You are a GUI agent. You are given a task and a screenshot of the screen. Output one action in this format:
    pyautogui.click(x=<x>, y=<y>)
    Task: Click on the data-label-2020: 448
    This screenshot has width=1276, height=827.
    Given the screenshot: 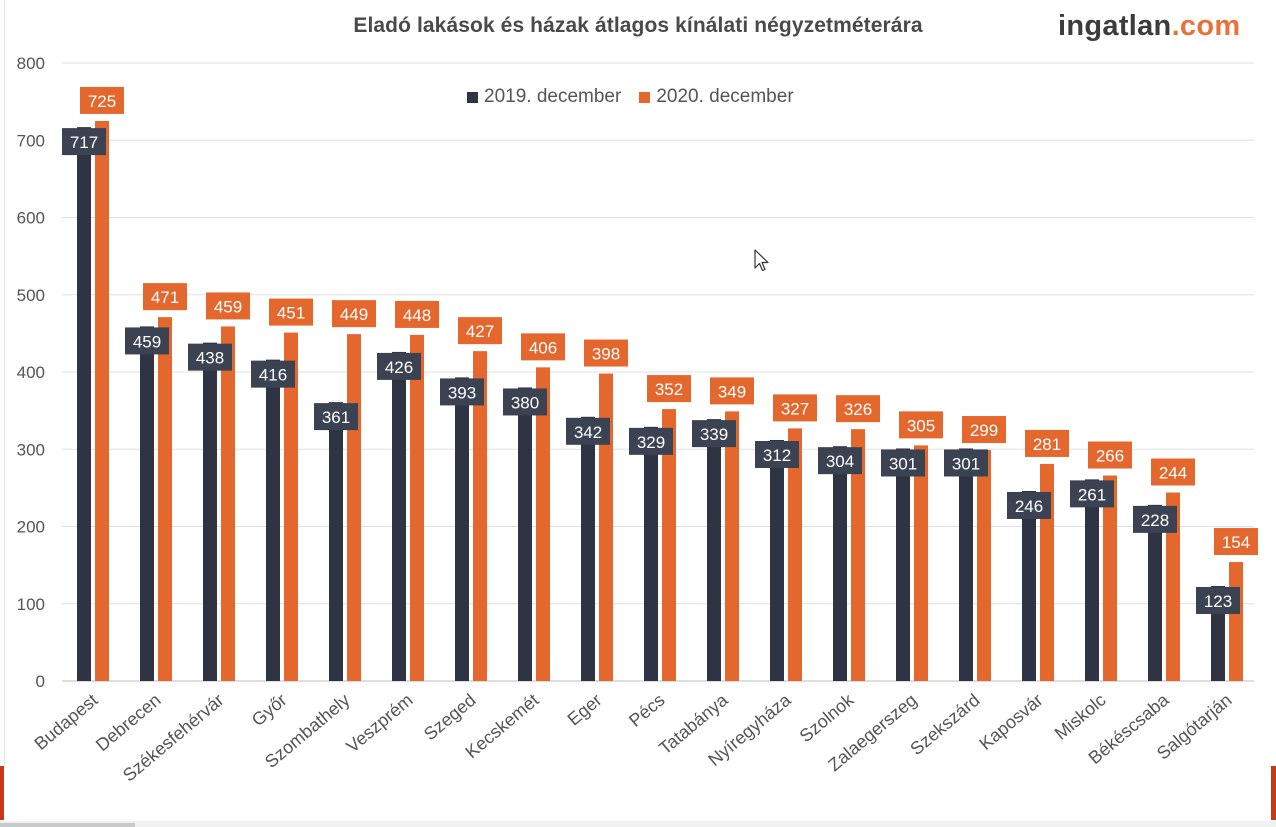 What is the action you would take?
    pyautogui.click(x=417, y=315)
    